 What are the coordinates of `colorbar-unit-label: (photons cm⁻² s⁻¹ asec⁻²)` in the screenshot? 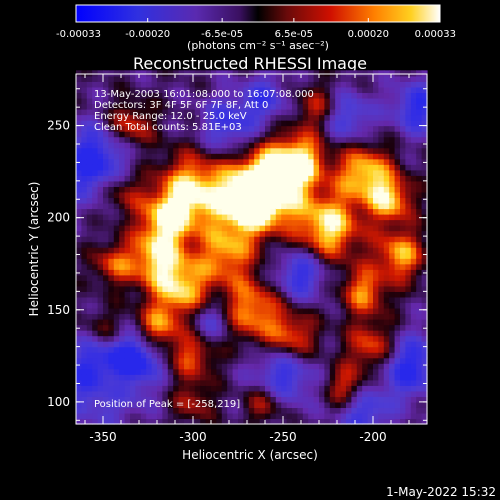 It's located at (258, 45).